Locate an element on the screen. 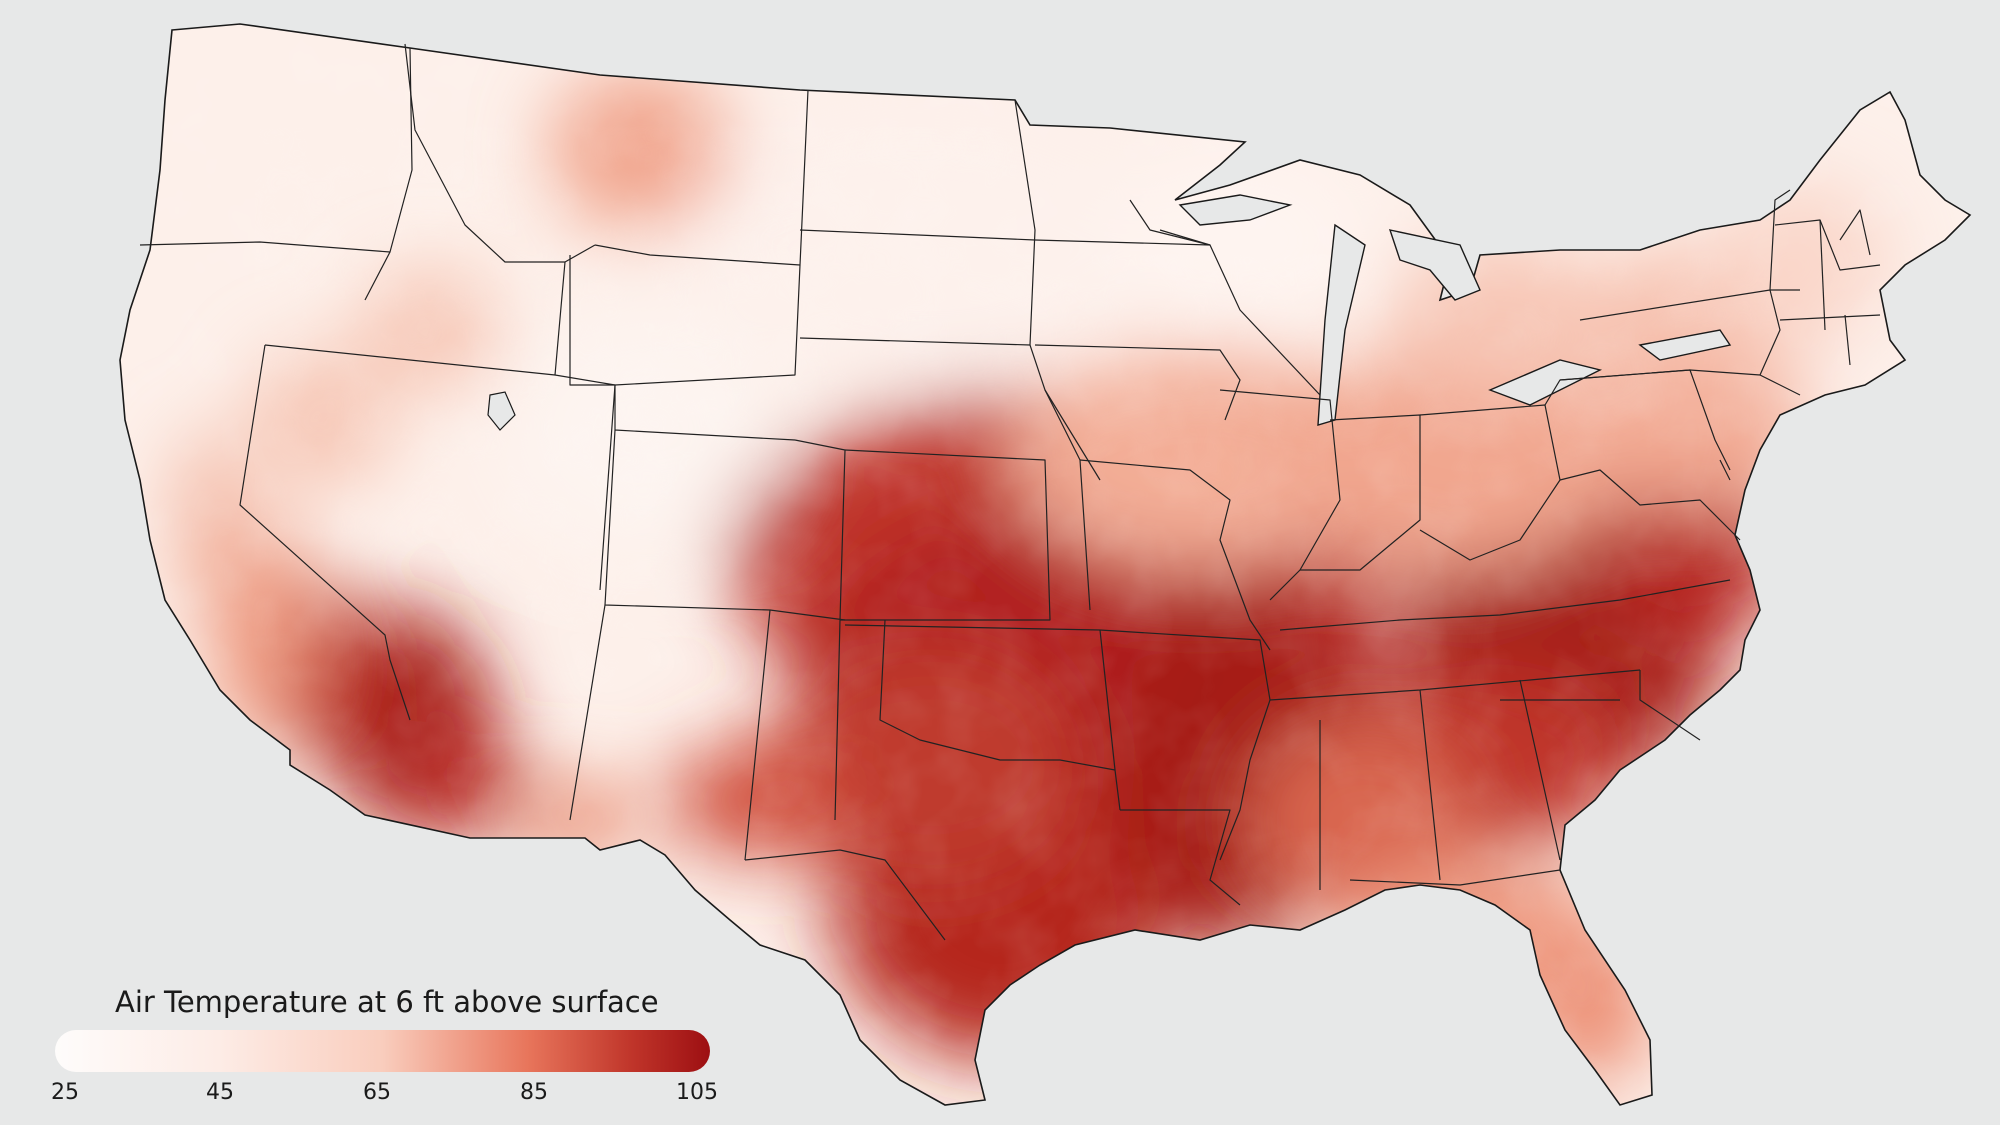  legend-tick: 105 is located at coordinates (697, 1092).